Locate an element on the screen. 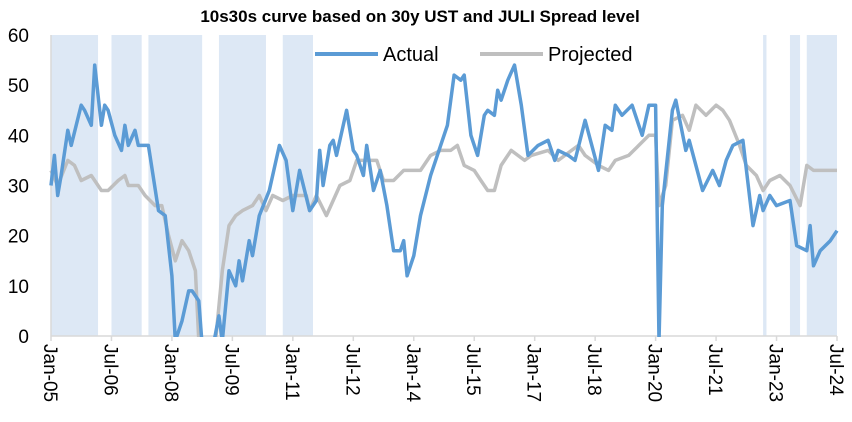  legend-label-actual: Actual is located at coordinates (411, 55).